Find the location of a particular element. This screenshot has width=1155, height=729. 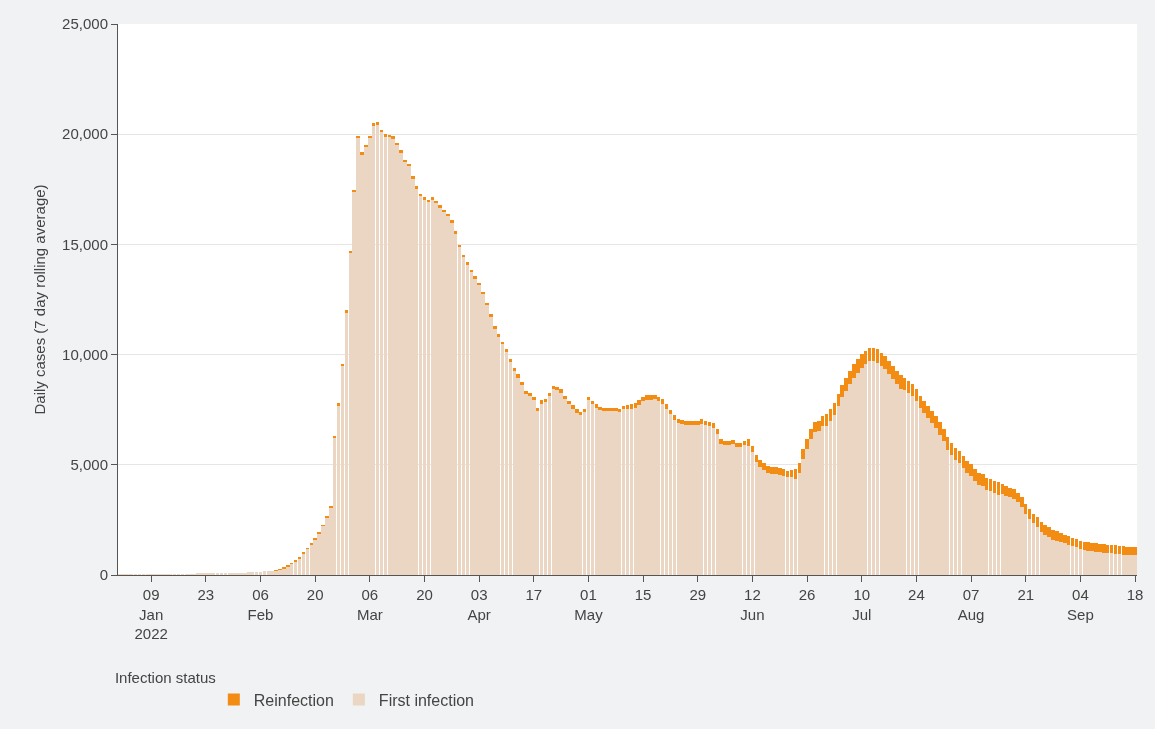

x-tick-label: 12 Jun is located at coordinates (752, 604).